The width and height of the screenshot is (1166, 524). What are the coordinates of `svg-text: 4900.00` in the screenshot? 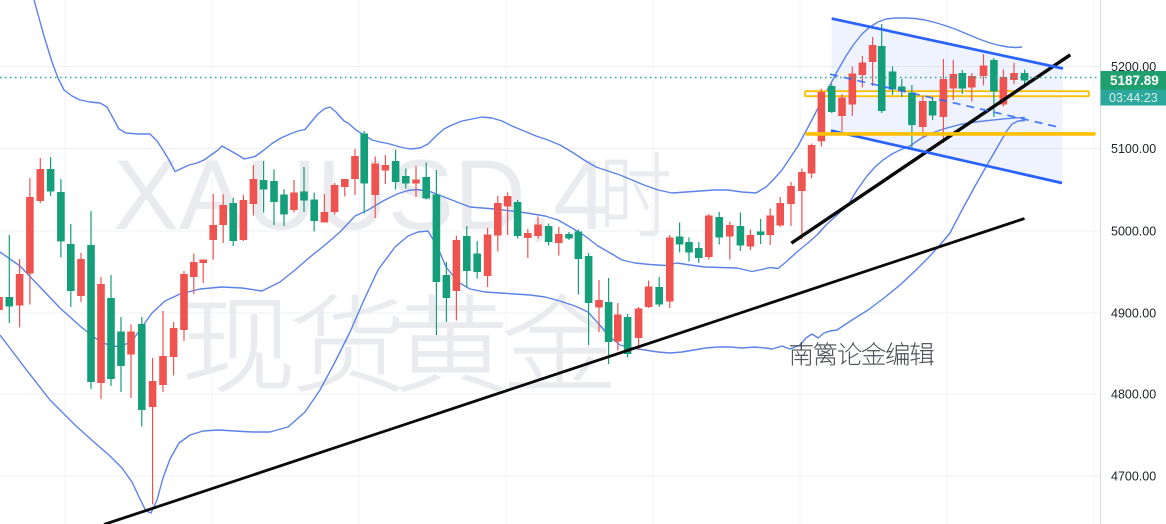 It's located at (1133, 314).